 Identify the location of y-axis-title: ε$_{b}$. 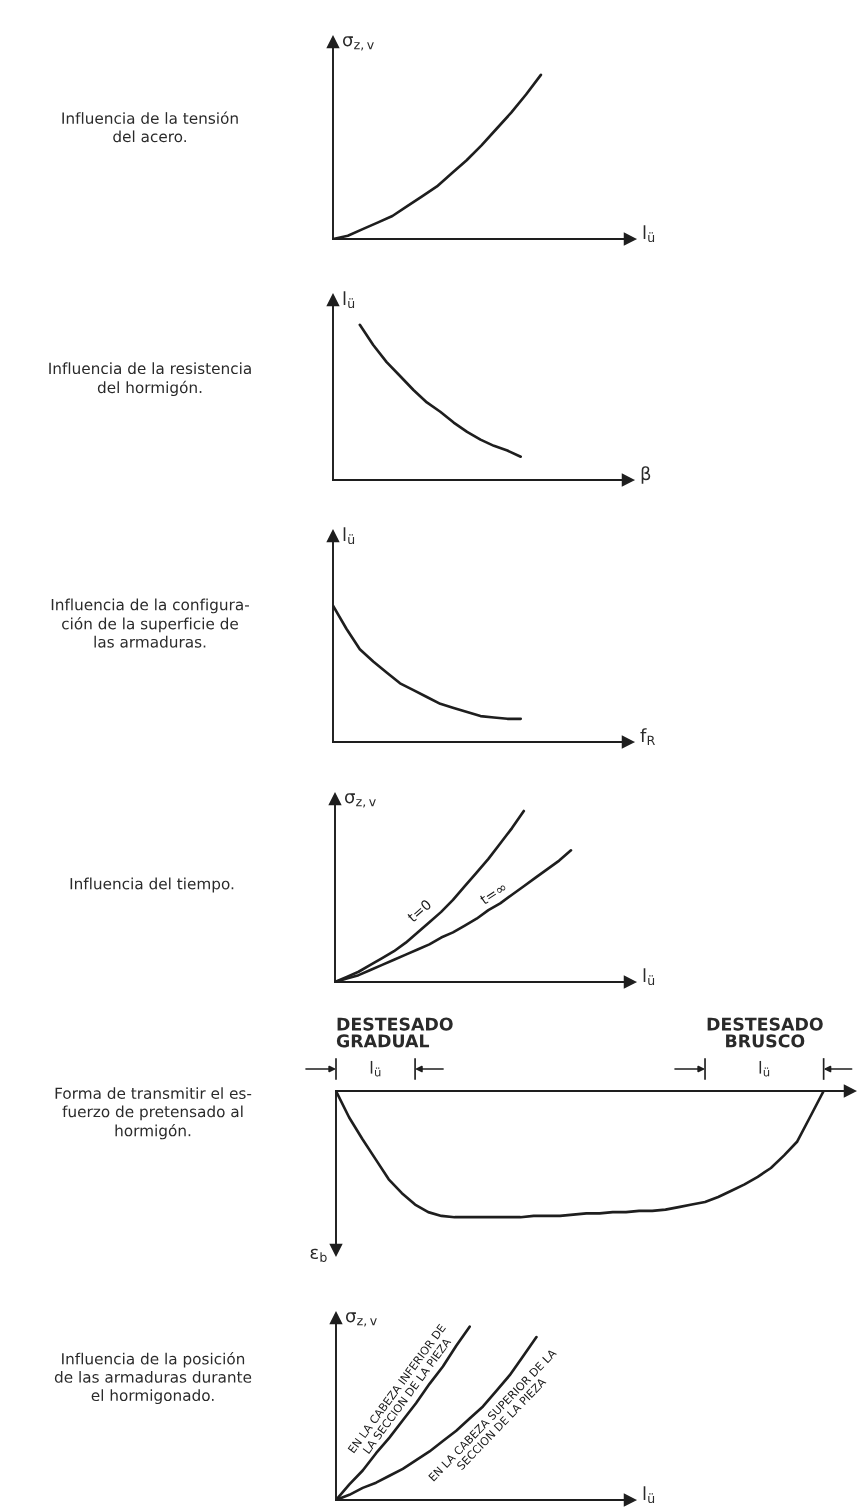
(318, 1255).